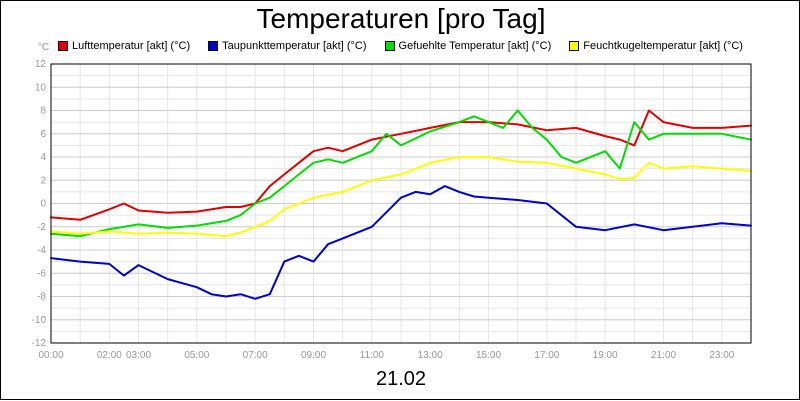 This screenshot has width=800, height=401. What do you see at coordinates (131, 46) in the screenshot?
I see `legend-label-lufttemperatur: Lufttemperatur [akt] (°C)` at bounding box center [131, 46].